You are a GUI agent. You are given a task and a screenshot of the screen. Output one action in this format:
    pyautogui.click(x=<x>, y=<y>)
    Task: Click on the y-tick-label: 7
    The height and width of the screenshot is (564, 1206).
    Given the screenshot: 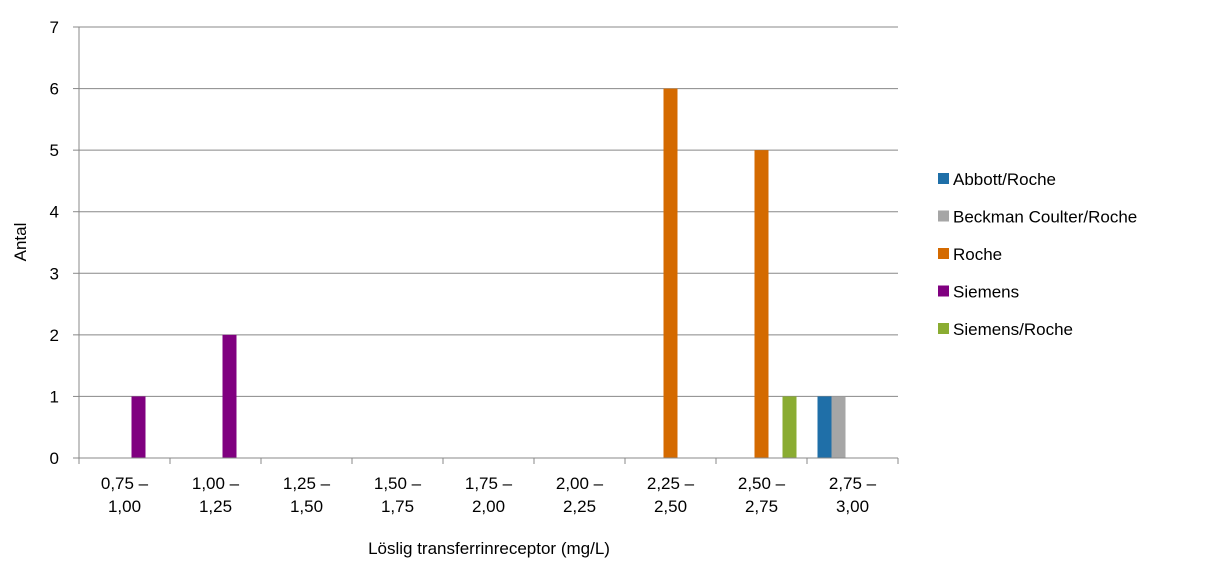 What is the action you would take?
    pyautogui.click(x=54, y=27)
    